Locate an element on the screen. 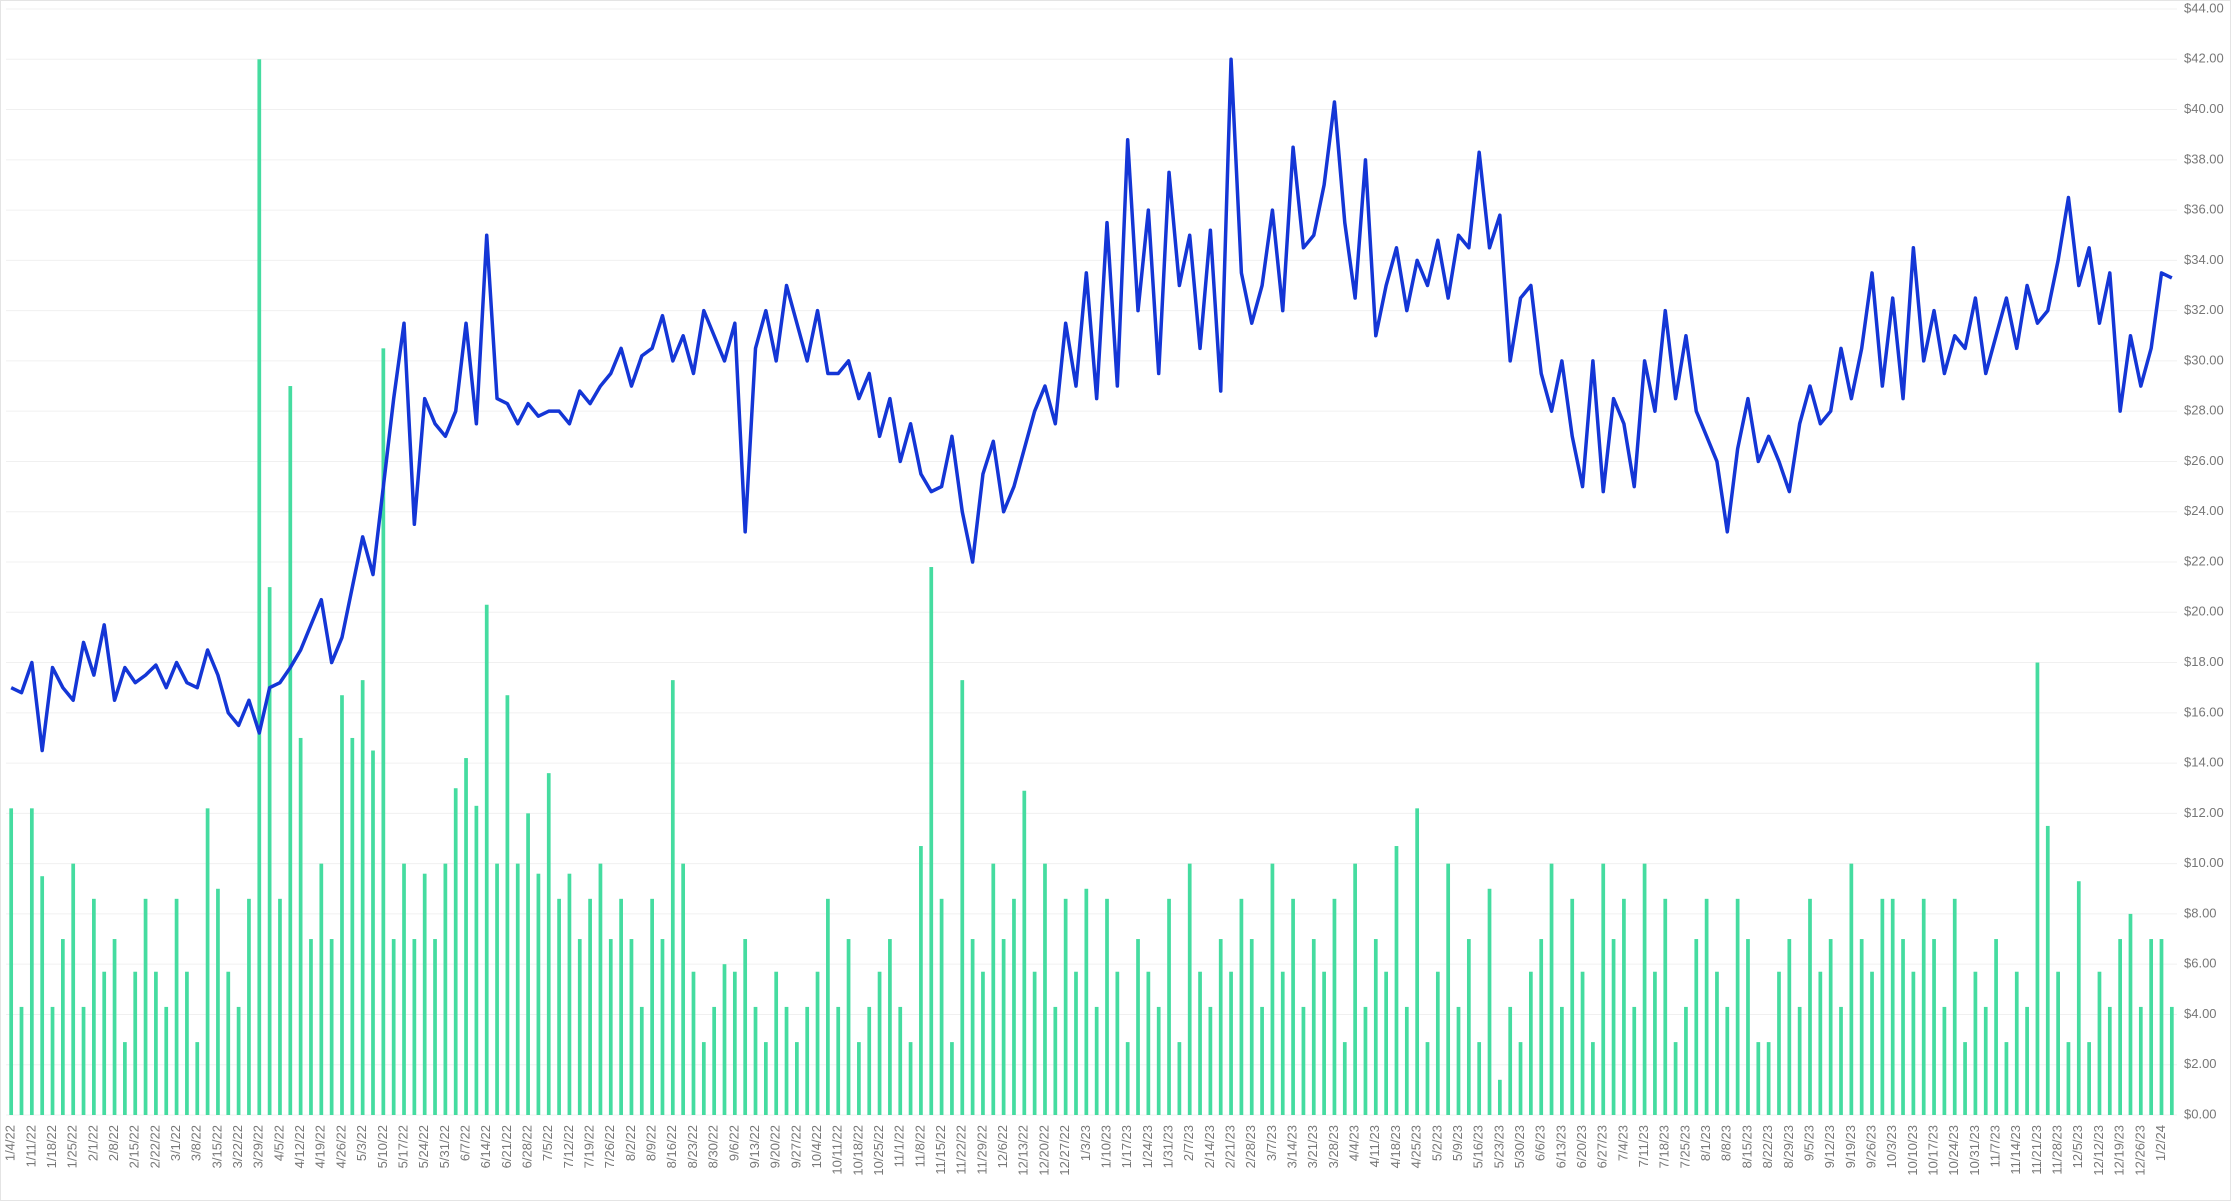  y-tick-label: $14.00 is located at coordinates (2204, 762).